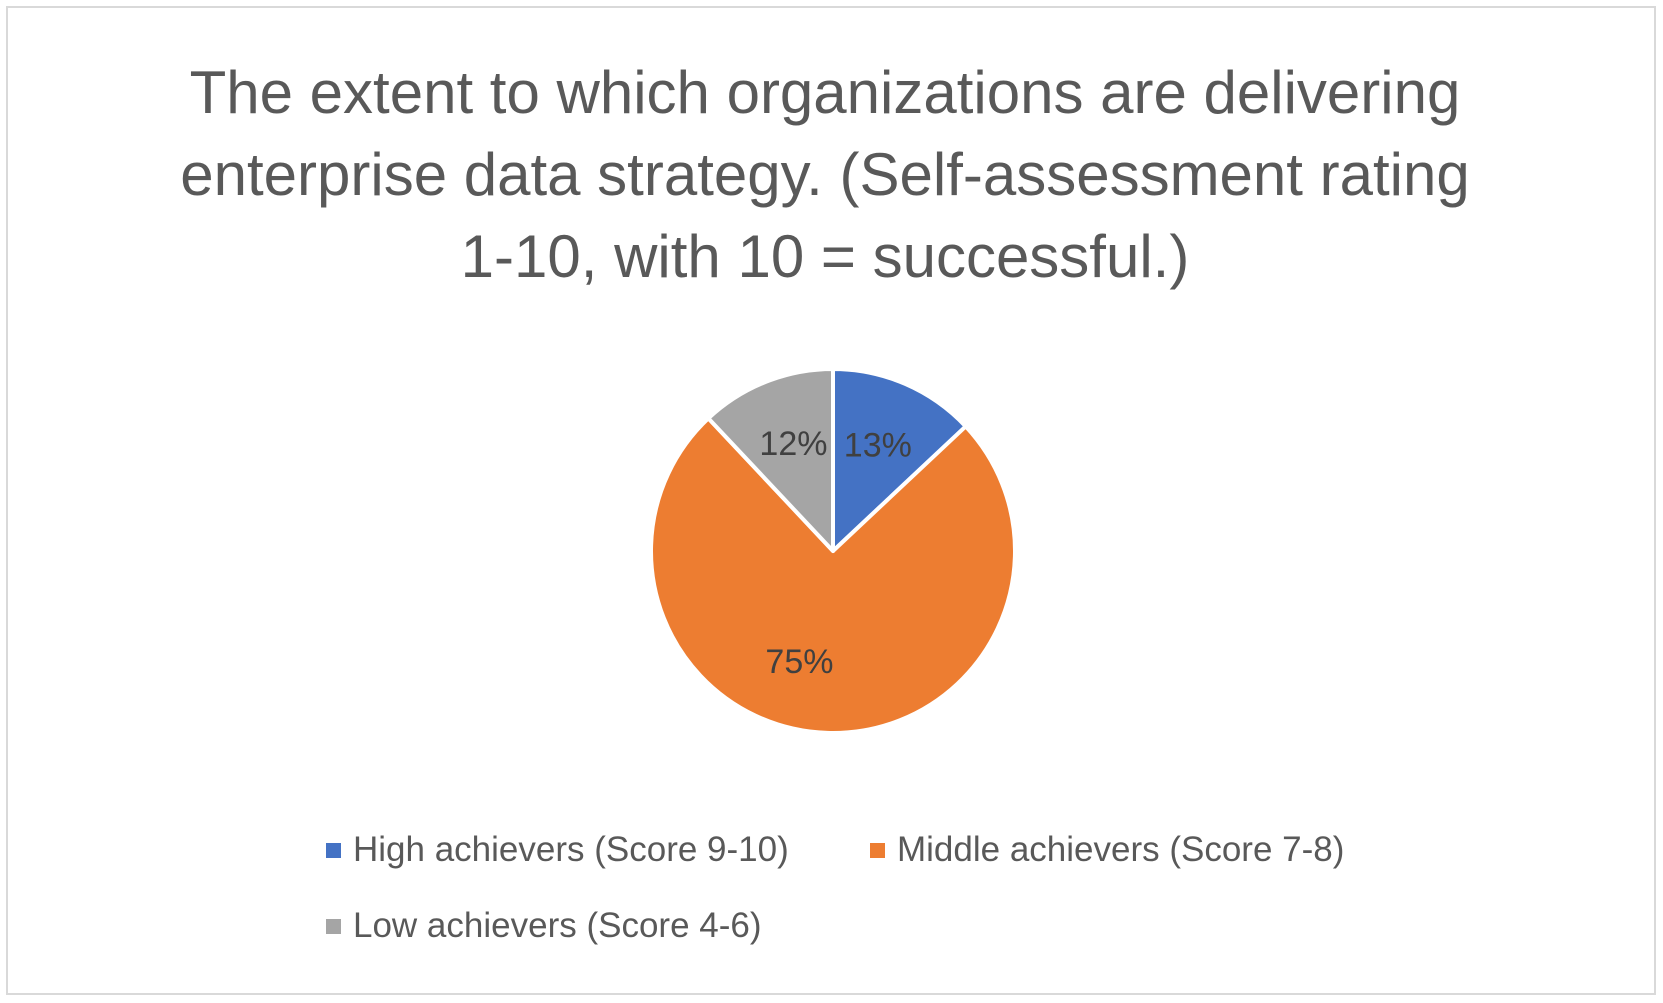 The image size is (1663, 1003). I want to click on pie-slice-high-achievers, so click(899, 460).